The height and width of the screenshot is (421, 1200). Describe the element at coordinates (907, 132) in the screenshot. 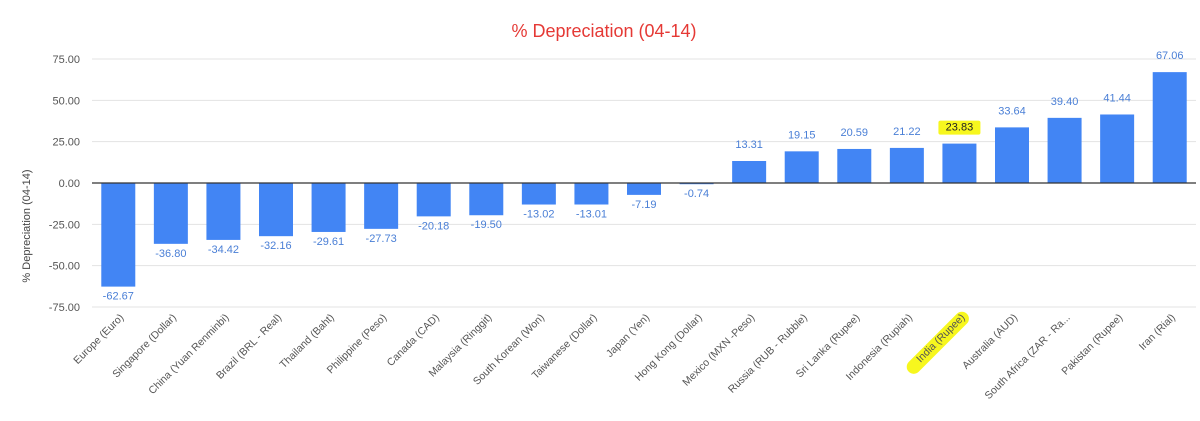

I see `data-label: 21.22` at that location.